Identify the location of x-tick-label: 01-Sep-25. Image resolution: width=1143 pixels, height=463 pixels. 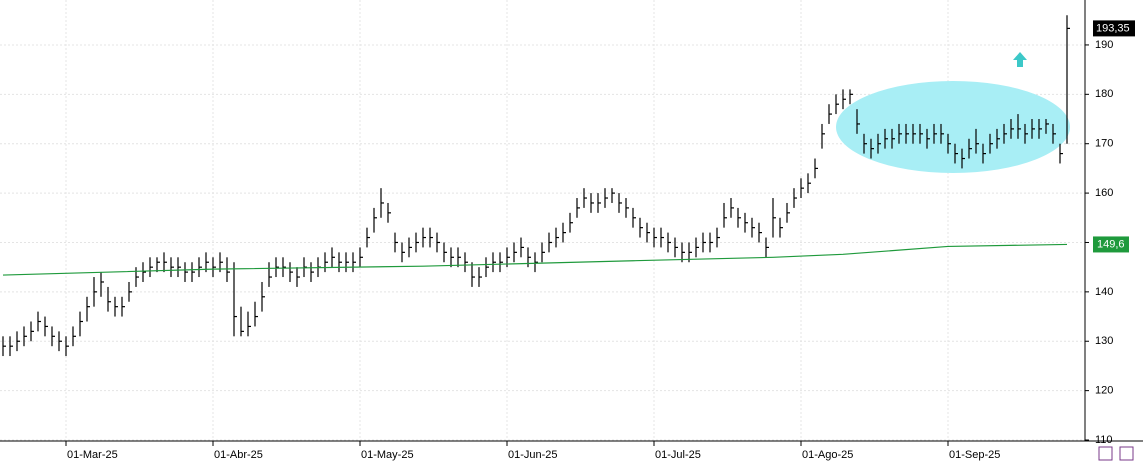
(974, 455).